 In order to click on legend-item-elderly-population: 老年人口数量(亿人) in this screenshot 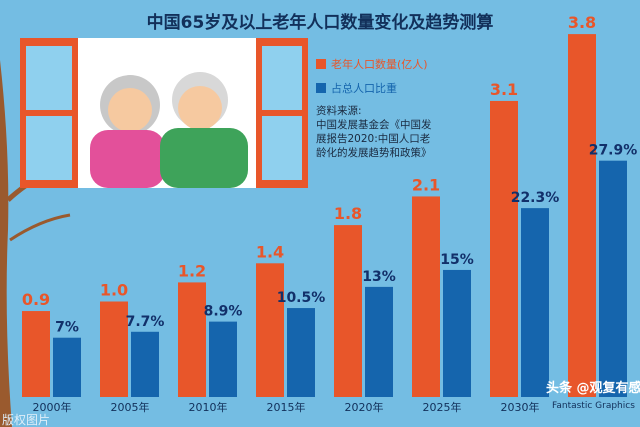, I will do `click(391, 64)`.